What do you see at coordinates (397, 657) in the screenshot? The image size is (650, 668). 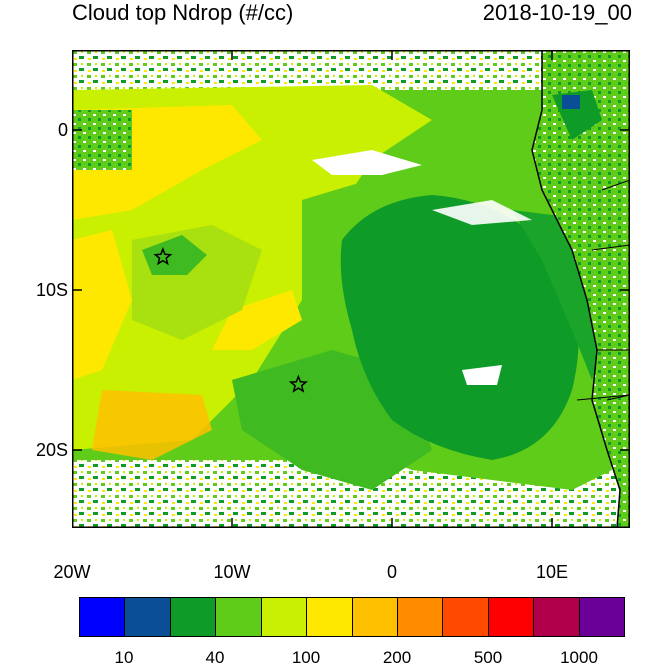 I see `colorbar-label-200: 200` at bounding box center [397, 657].